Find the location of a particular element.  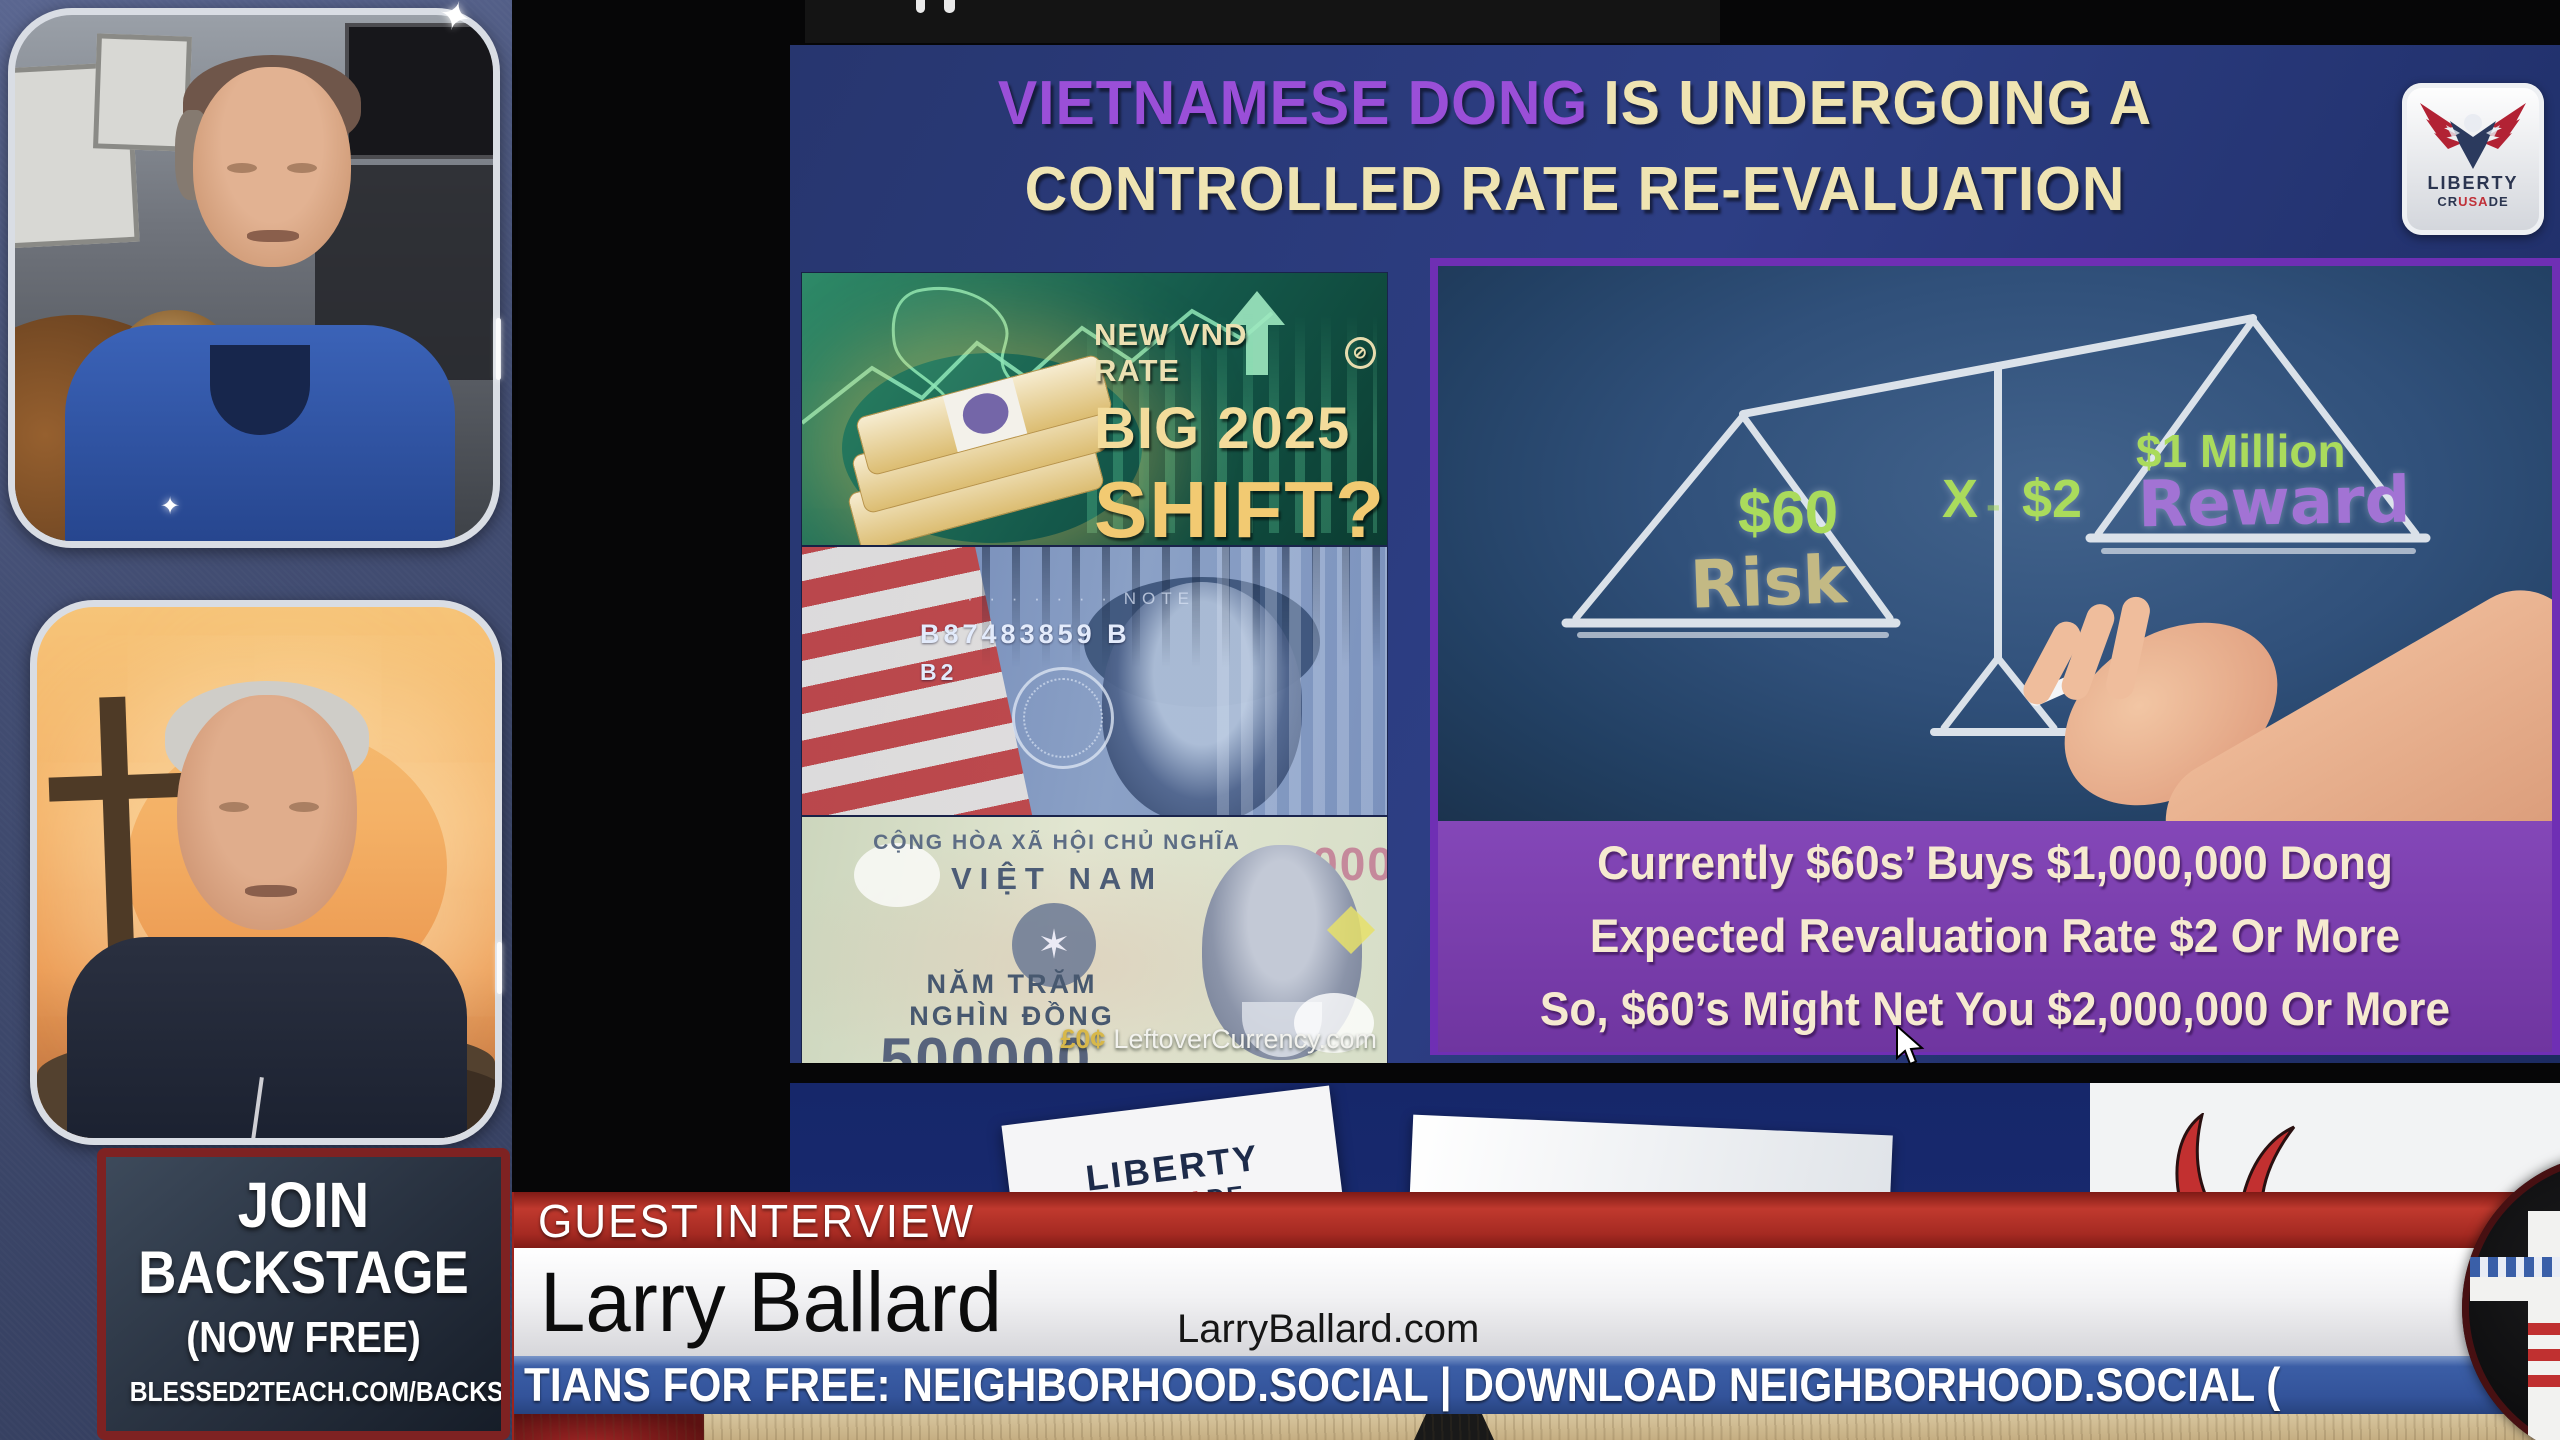

scale-rate: $2 is located at coordinates (2052, 499).